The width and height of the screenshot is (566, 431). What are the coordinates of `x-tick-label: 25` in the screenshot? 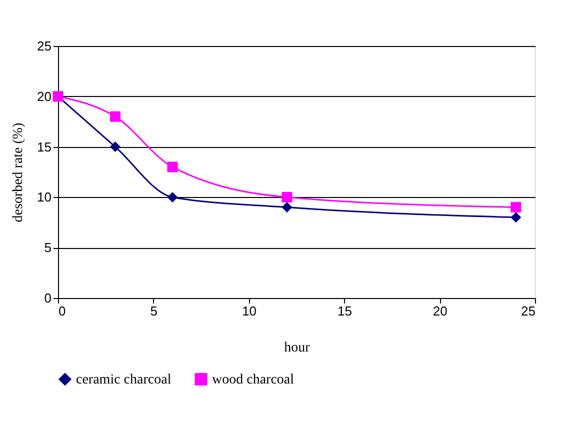 It's located at (528, 311).